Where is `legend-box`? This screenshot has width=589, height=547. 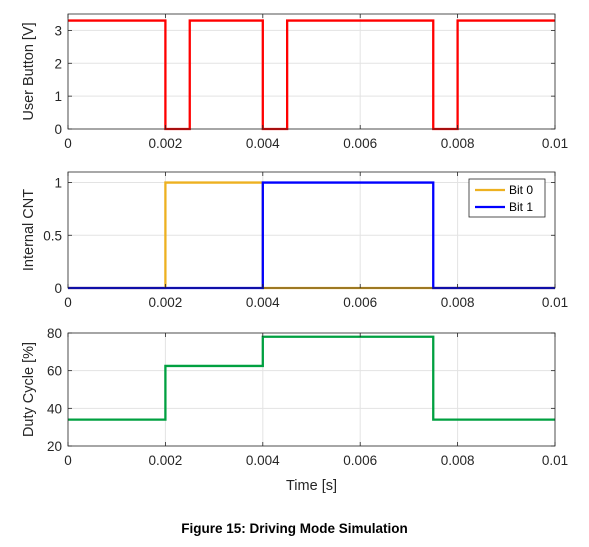 legend-box is located at coordinates (507, 198).